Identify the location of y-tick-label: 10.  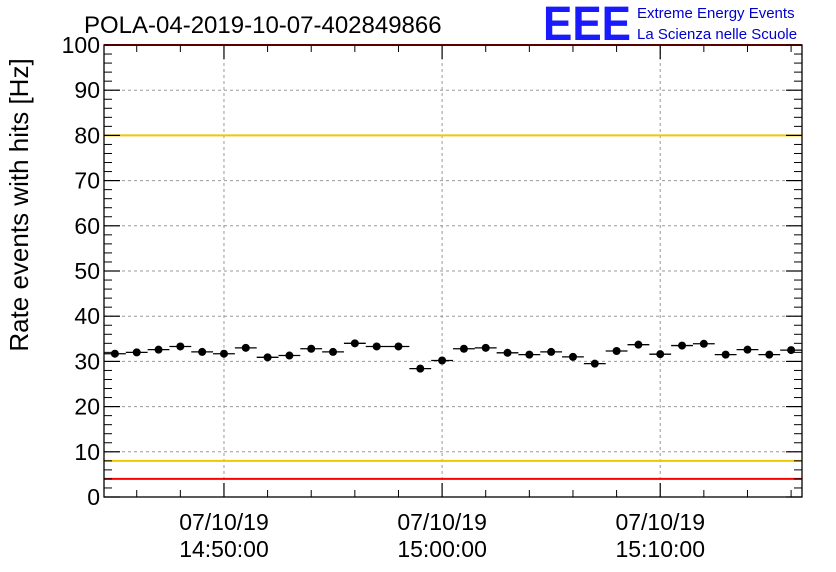
(87, 452).